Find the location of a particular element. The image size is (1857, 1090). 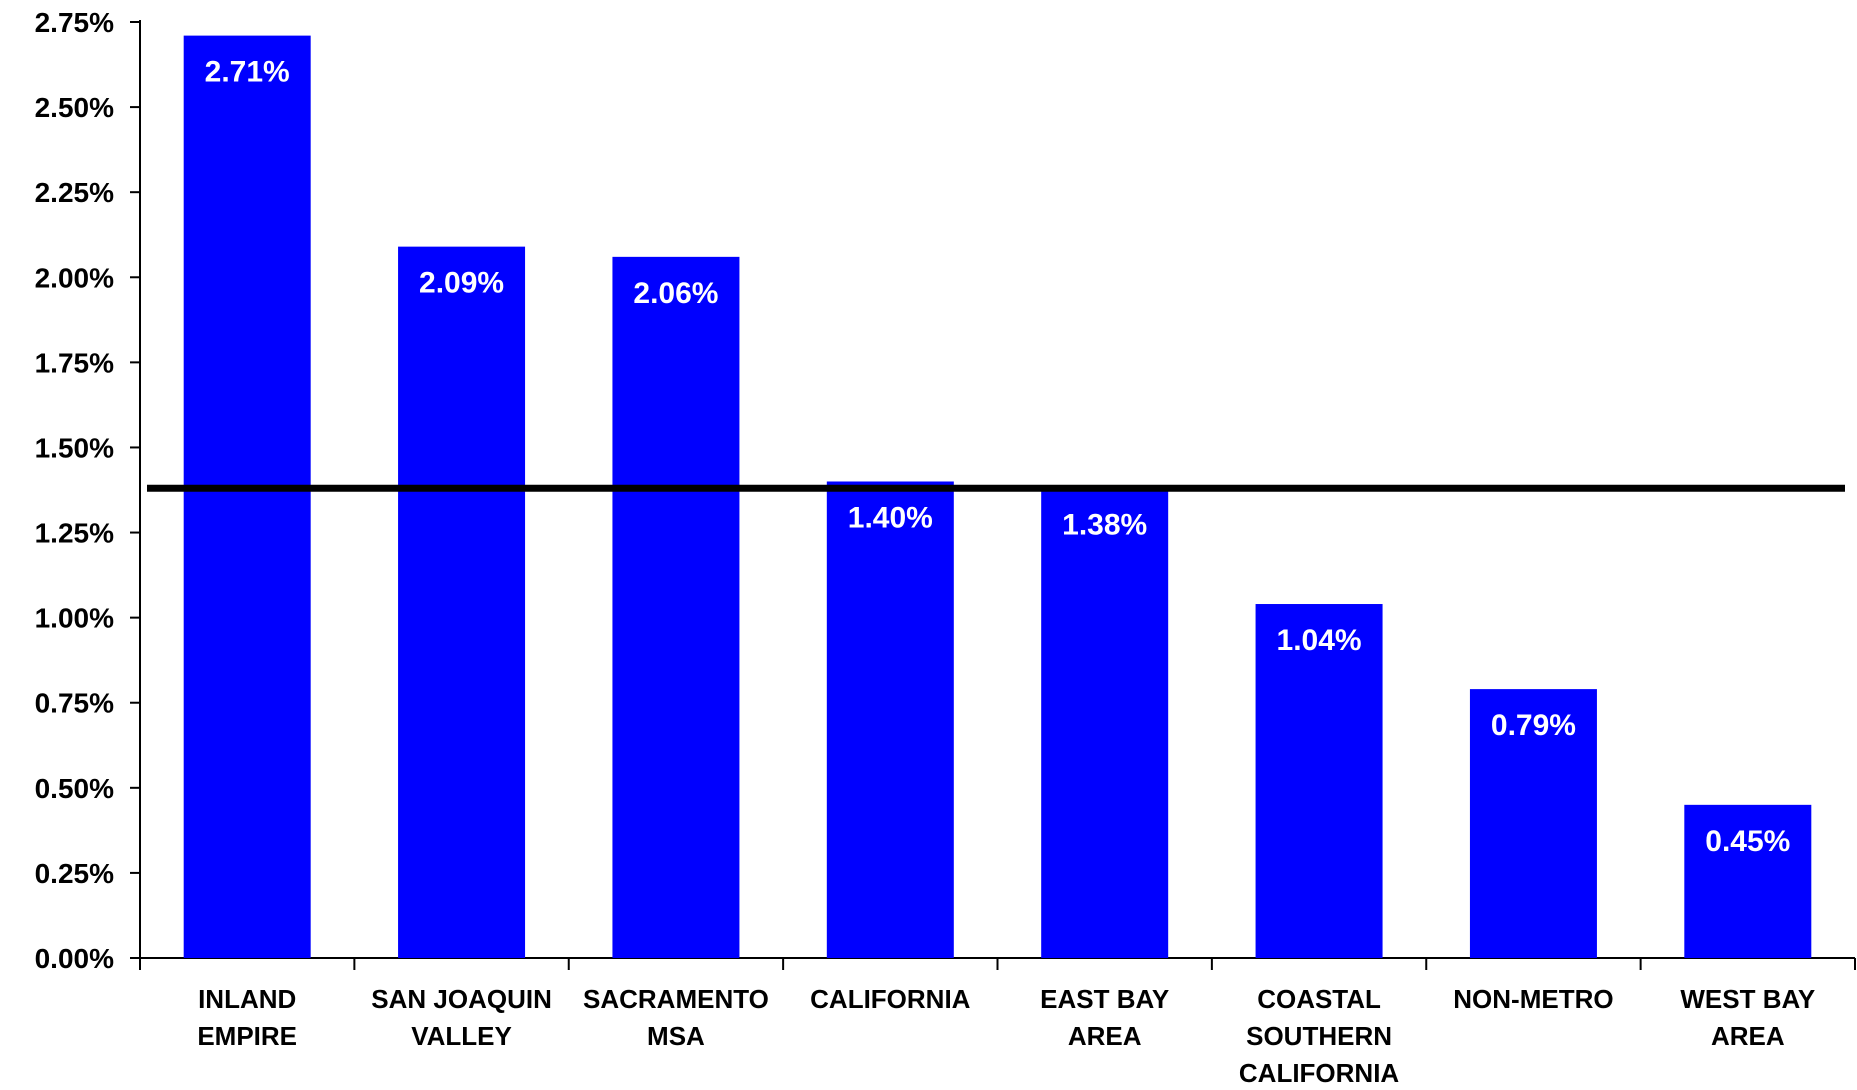

x-tick-label: EMPIRE is located at coordinates (247, 1036).